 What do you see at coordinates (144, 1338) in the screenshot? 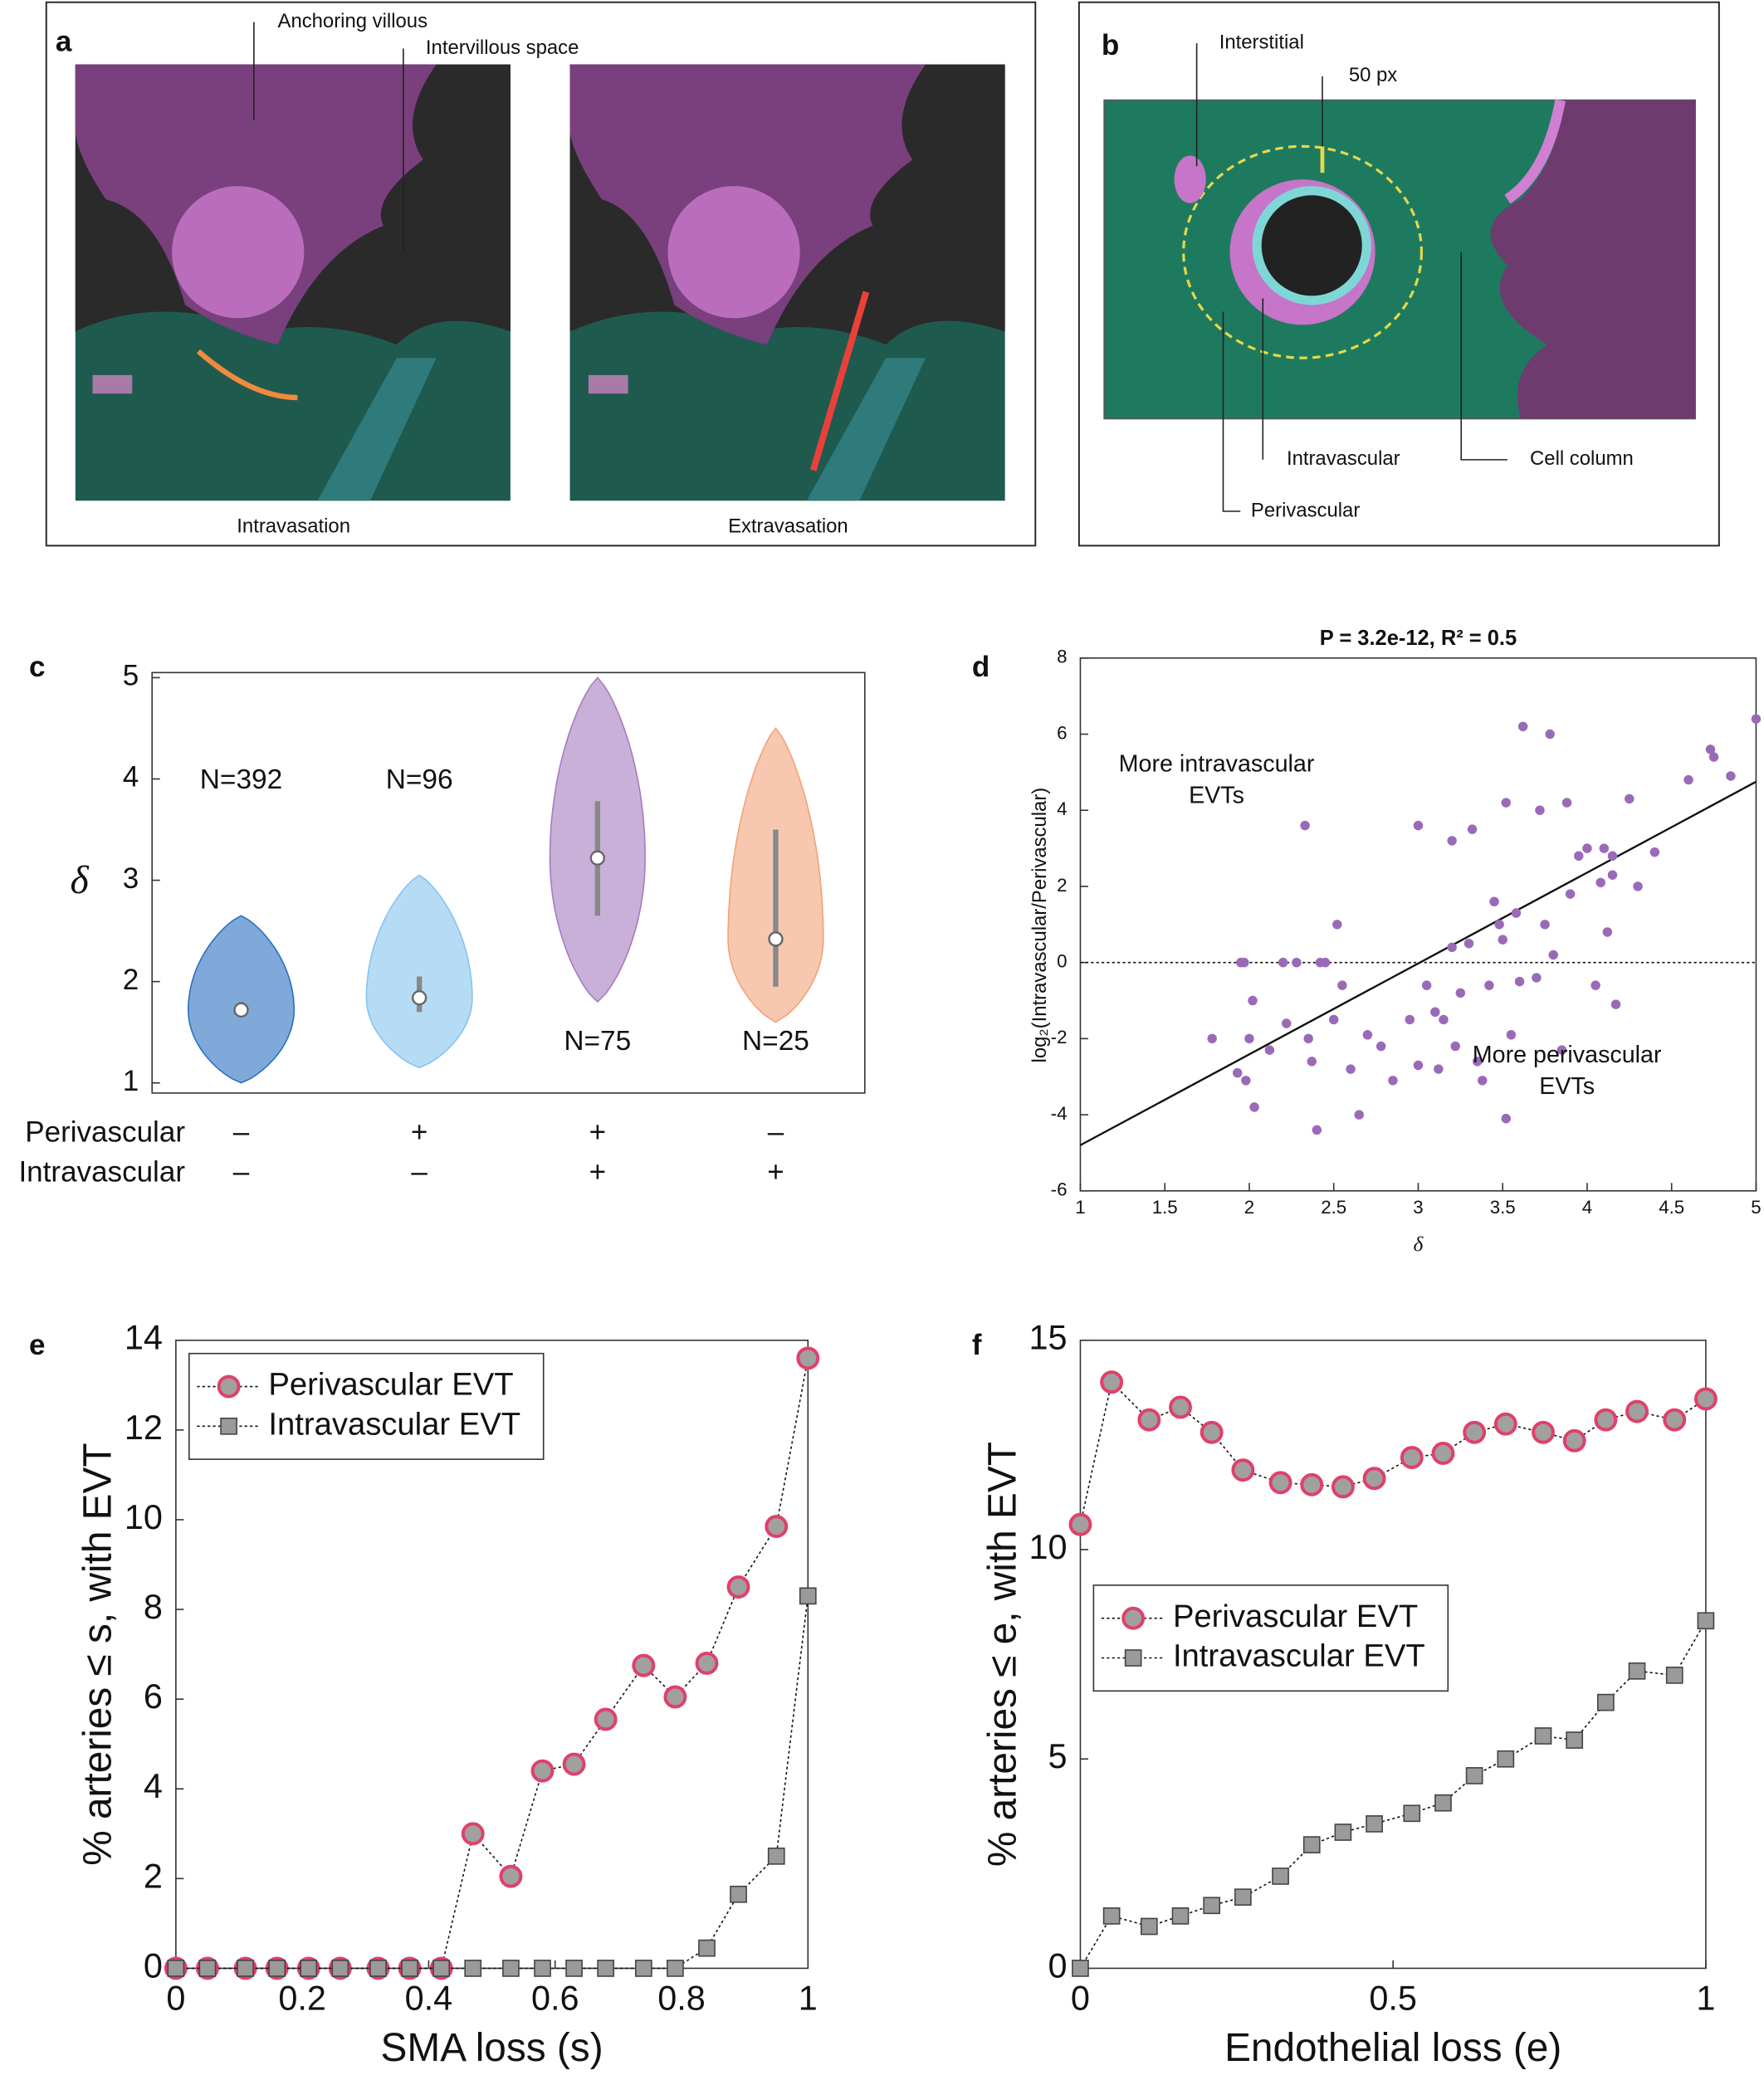
I see `y-tick-label: 14` at bounding box center [144, 1338].